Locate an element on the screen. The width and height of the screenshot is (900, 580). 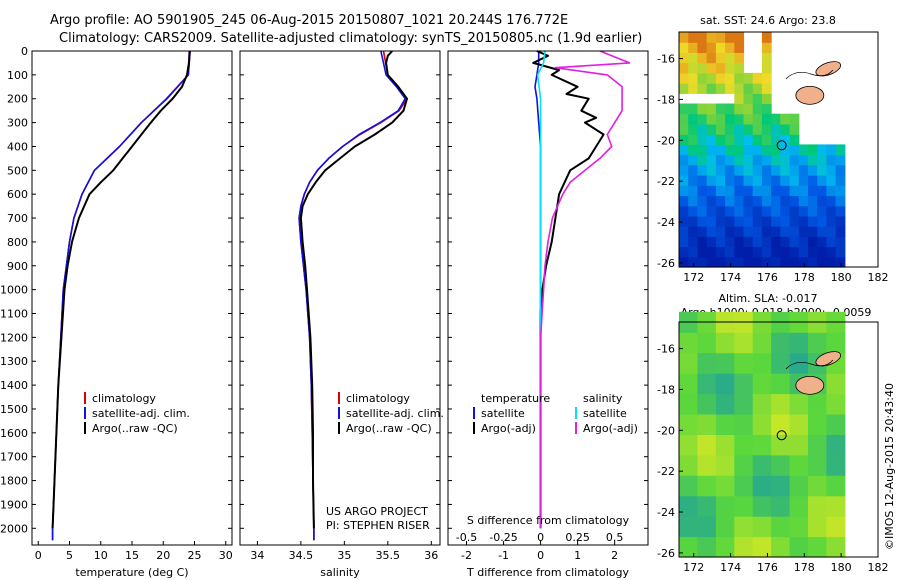
x-tick-label: 176 is located at coordinates (767, 277).